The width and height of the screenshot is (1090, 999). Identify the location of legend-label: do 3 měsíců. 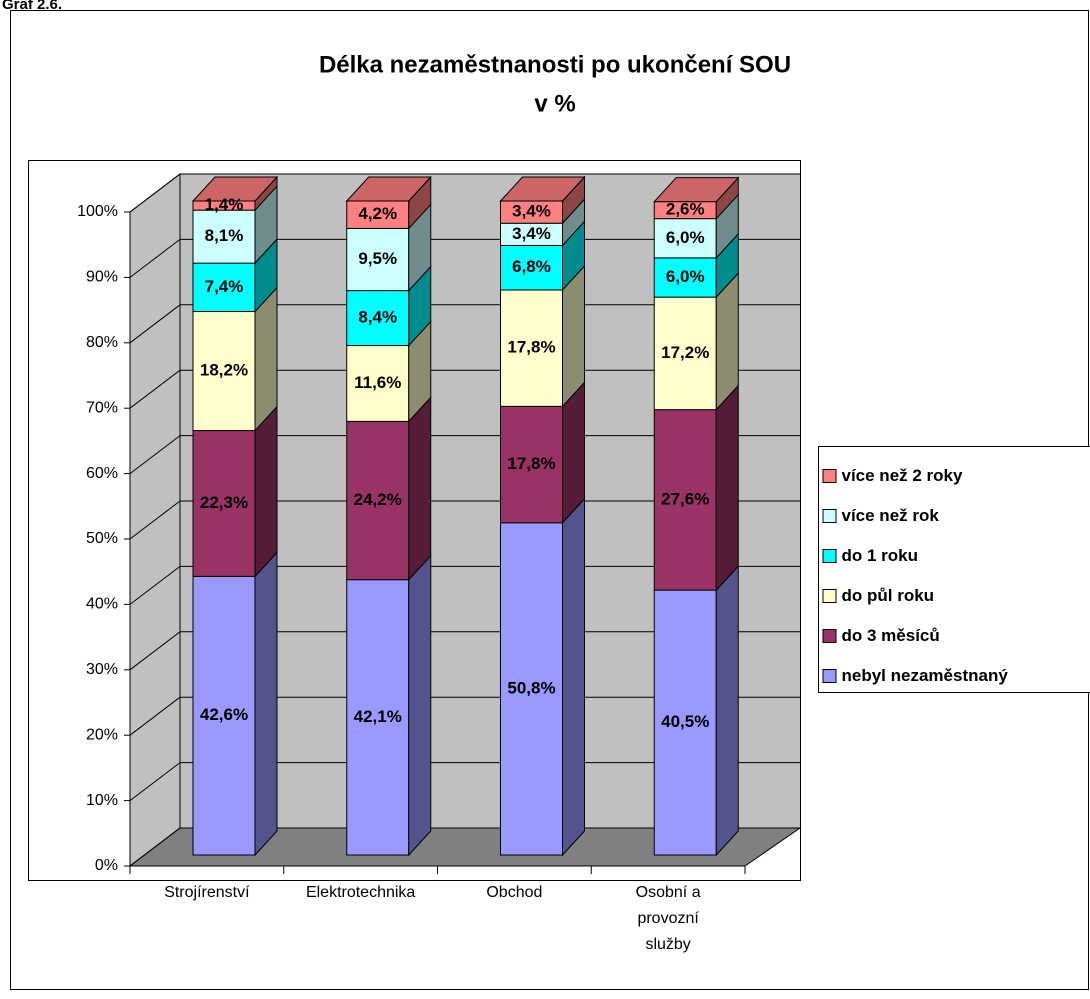
(891, 635).